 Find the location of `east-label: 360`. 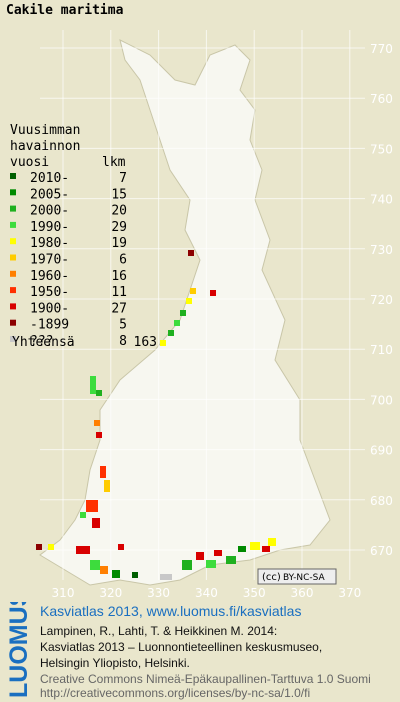

east-label: 360 is located at coordinates (302, 593).